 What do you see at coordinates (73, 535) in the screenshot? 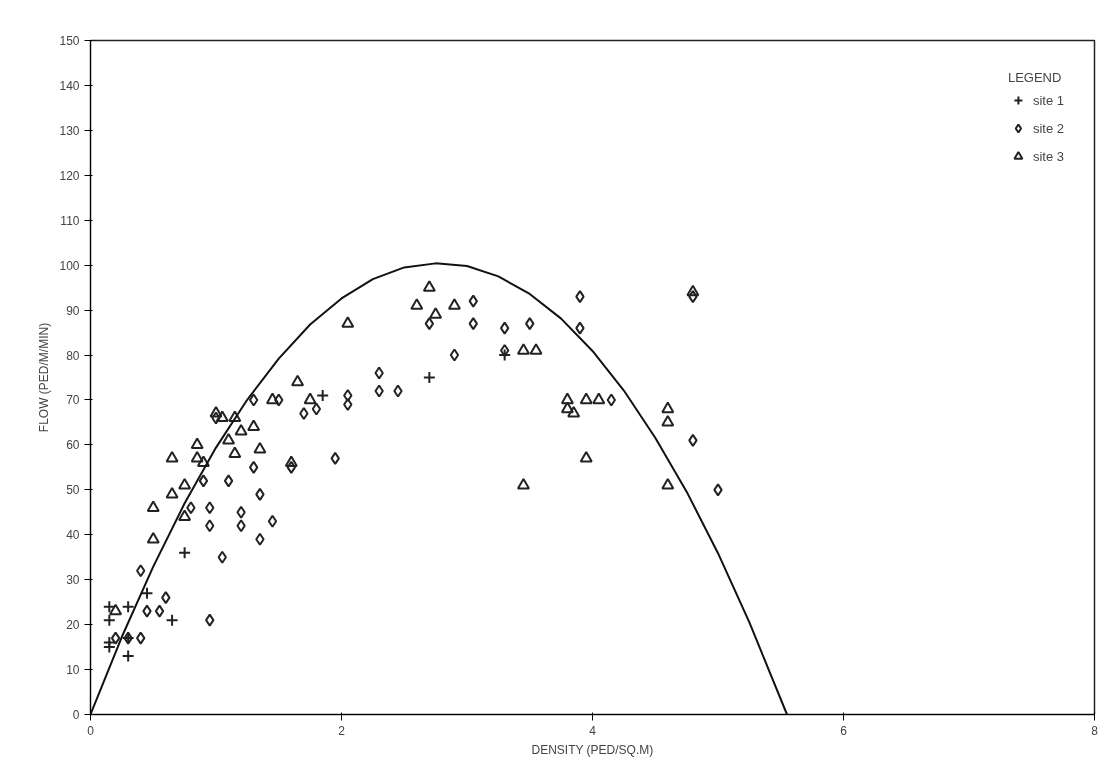
I see `y-tick-label: 40` at bounding box center [73, 535].